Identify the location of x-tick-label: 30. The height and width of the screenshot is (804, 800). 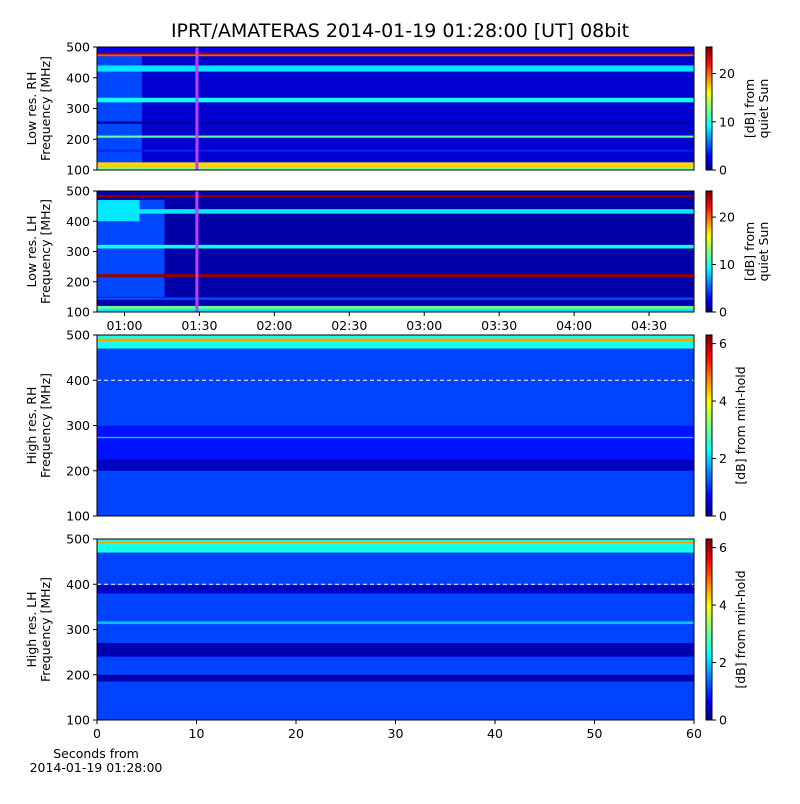
(396, 733).